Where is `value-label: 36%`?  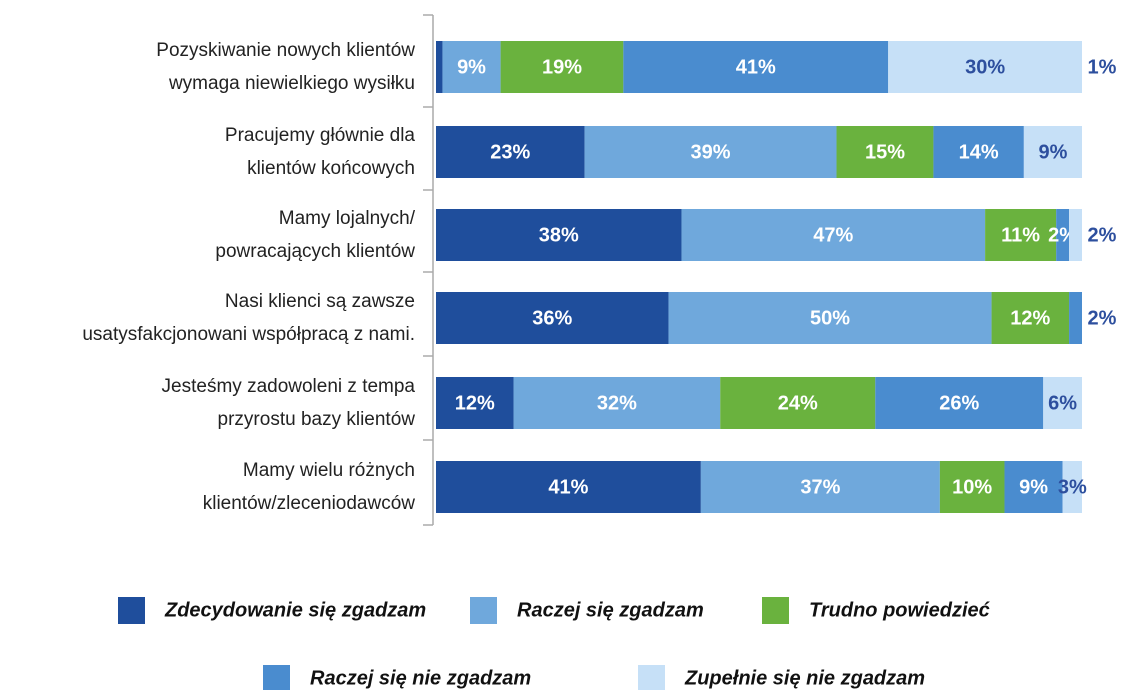 value-label: 36% is located at coordinates (552, 318).